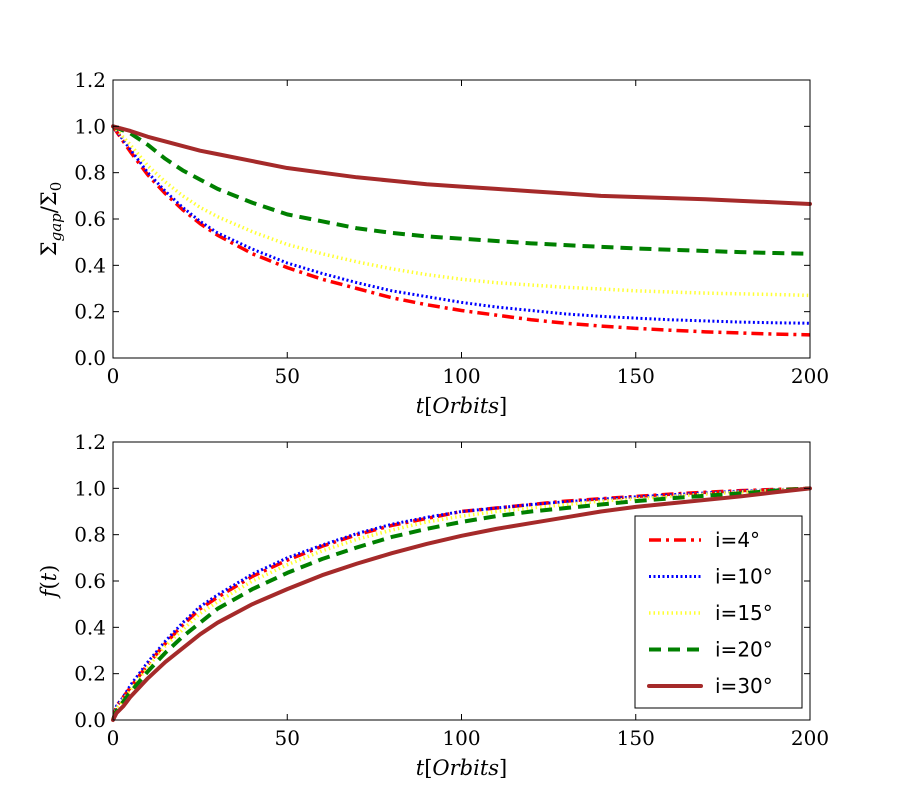  I want to click on top-ytick-label: 0.6, so click(90, 219).